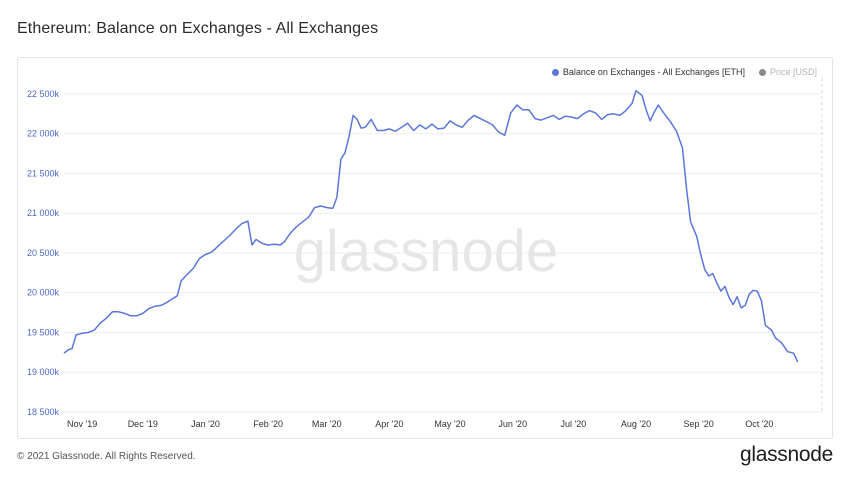  What do you see at coordinates (143, 424) in the screenshot?
I see `x-tick-label: Dec '19` at bounding box center [143, 424].